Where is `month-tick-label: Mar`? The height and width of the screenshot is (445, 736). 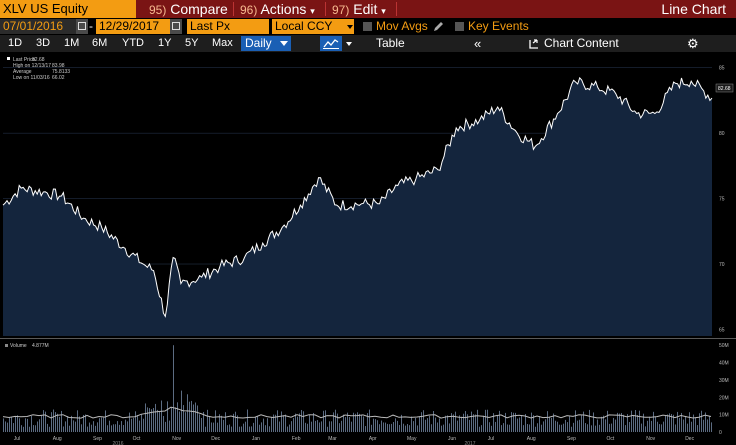 month-tick-label: Mar is located at coordinates (332, 439).